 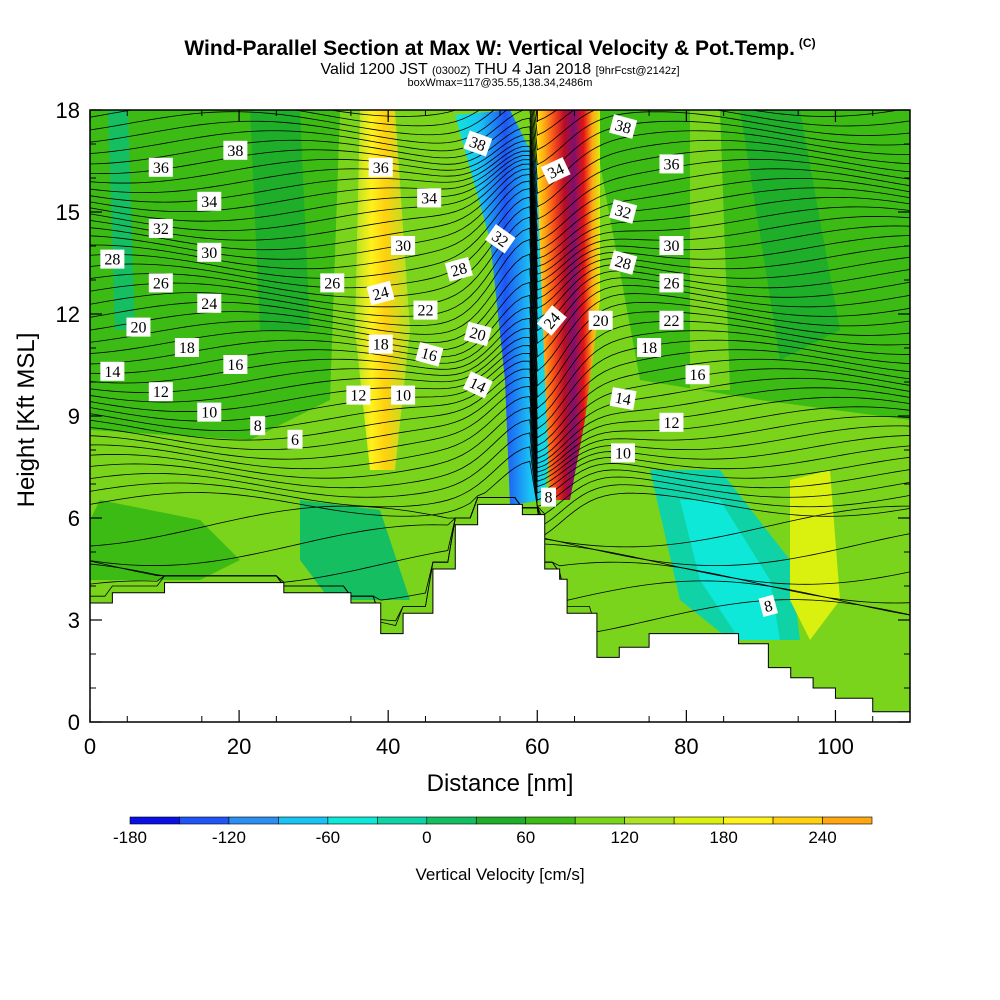 What do you see at coordinates (374, 69) in the screenshot?
I see `valid-time: Valid 1200 JST` at bounding box center [374, 69].